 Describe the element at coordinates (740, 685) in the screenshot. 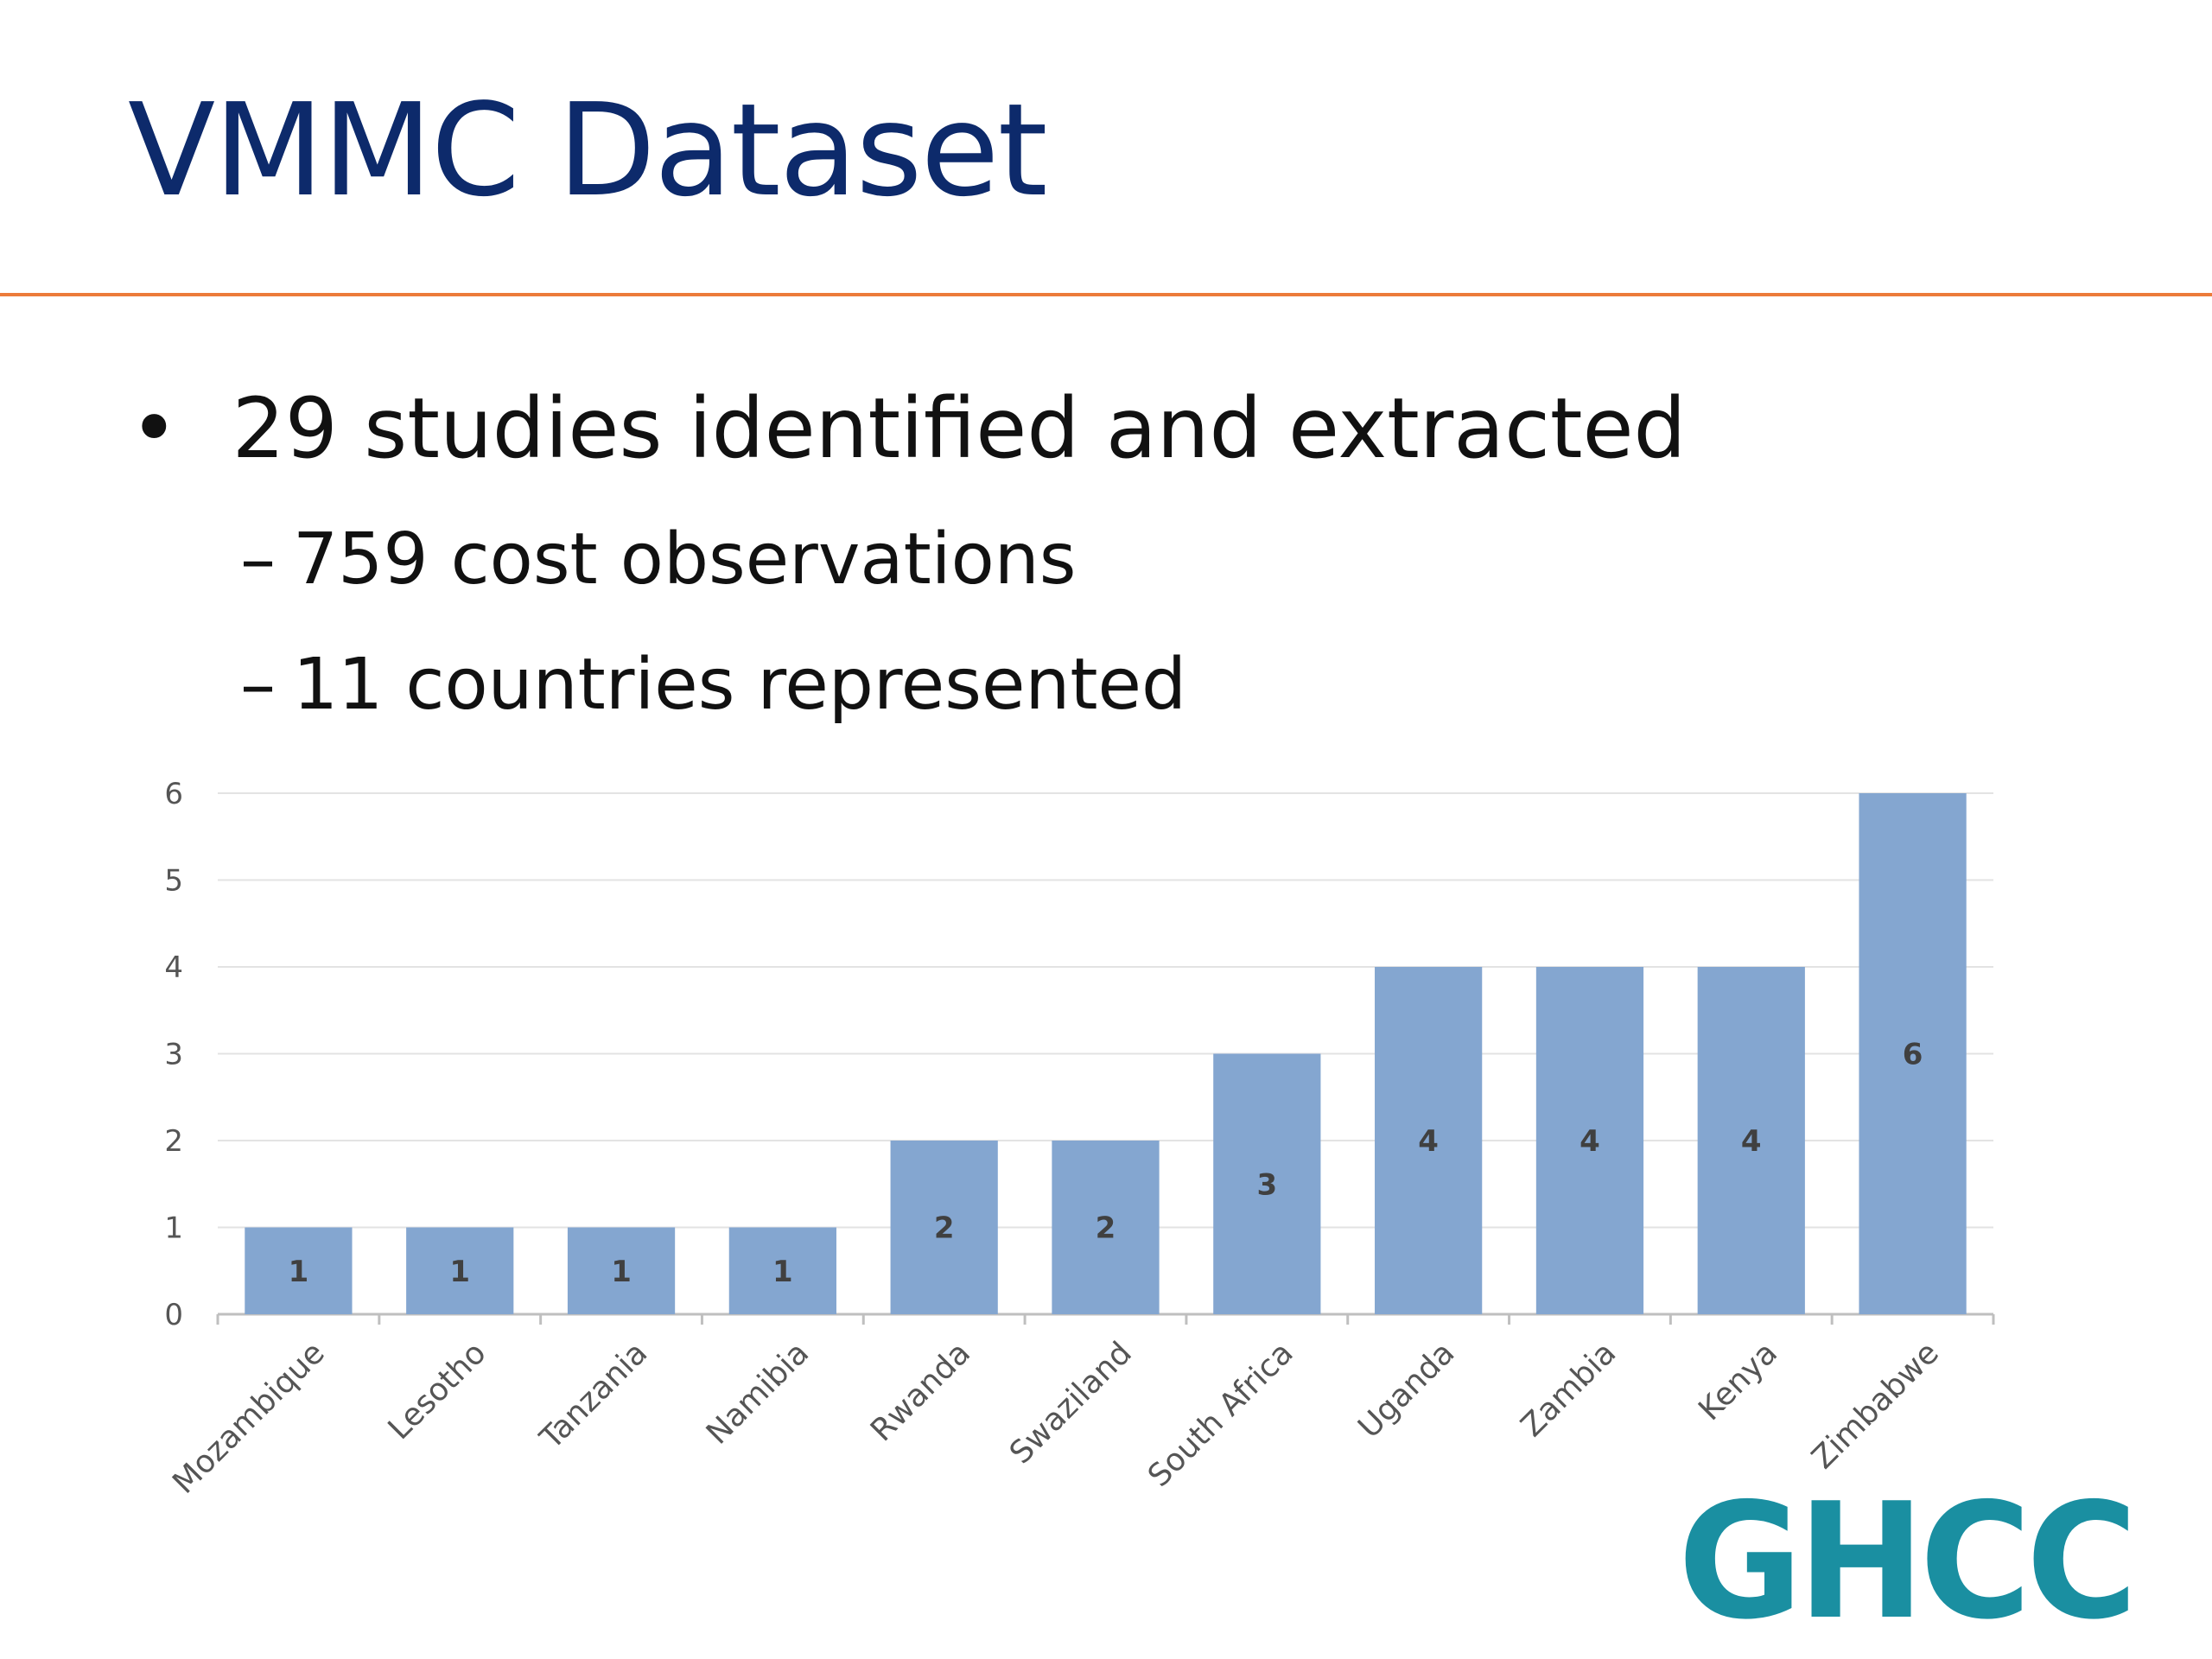

I see `sub-bullet-text: 11 countries represented` at that location.